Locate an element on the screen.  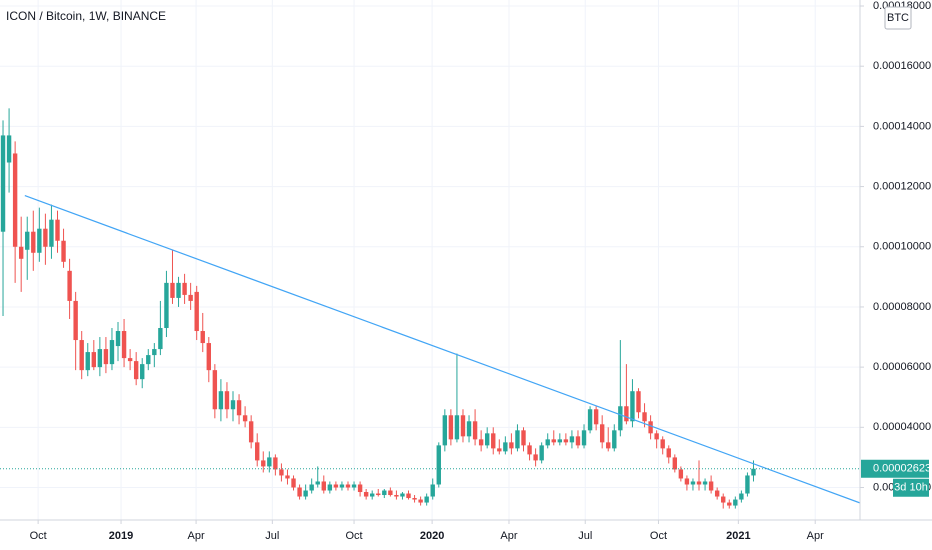
countdown-label: 3d 10h is located at coordinates (911, 488).